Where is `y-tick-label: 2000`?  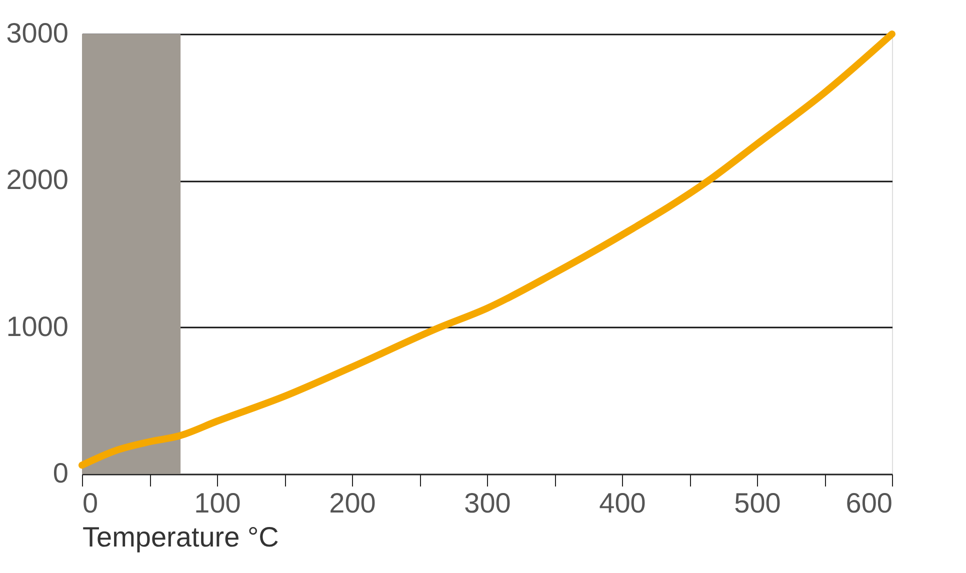
y-tick-label: 2000 is located at coordinates (37, 180).